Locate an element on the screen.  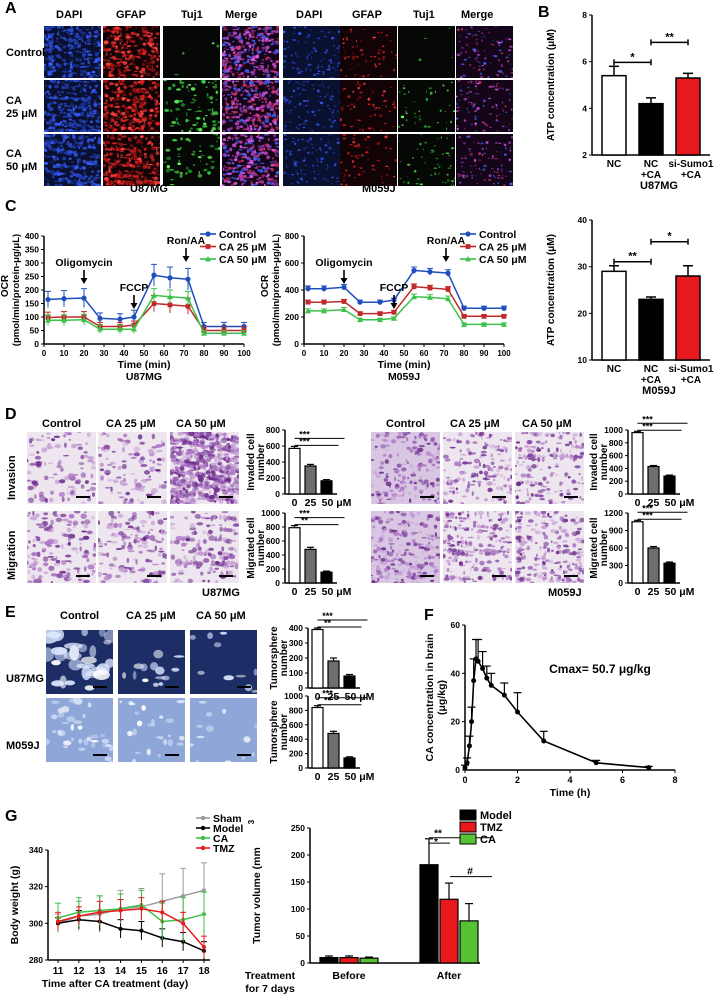
pk-chart-ytick-label: 60 is located at coordinates (456, 625).